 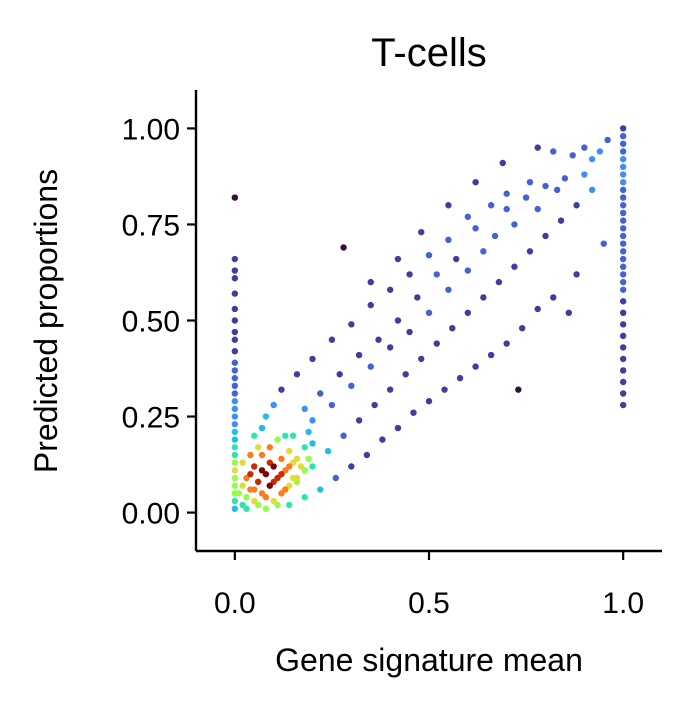 What do you see at coordinates (151, 418) in the screenshot?
I see `y-tick-label: 0.25` at bounding box center [151, 418].